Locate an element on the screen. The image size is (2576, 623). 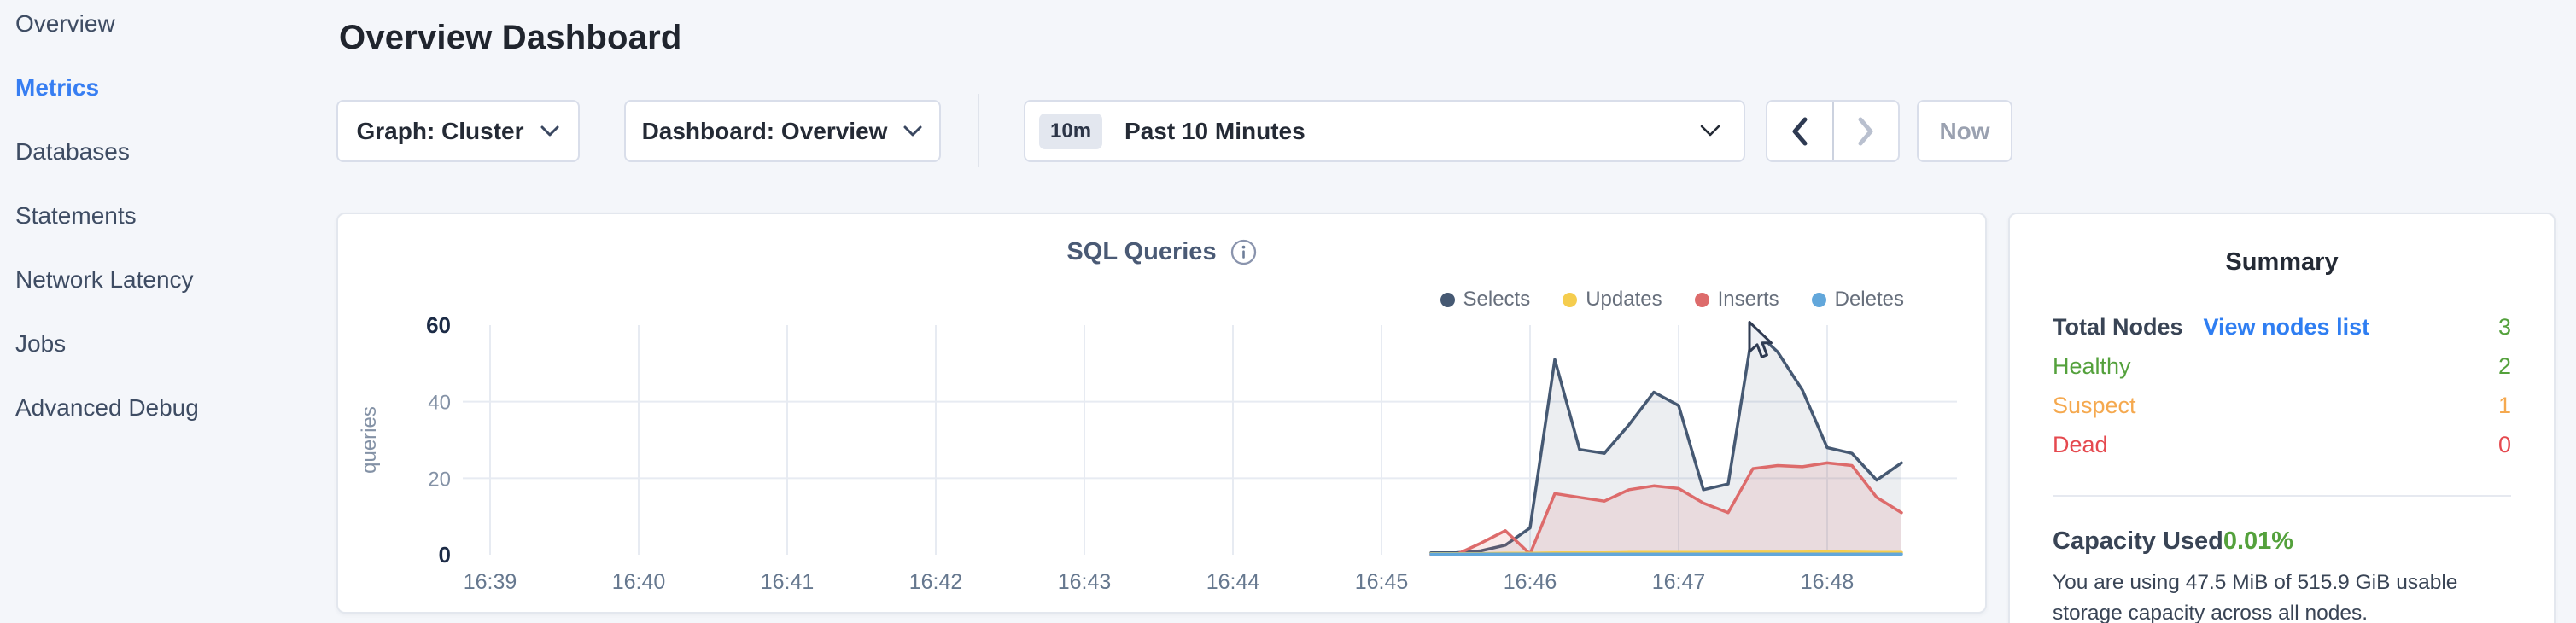
sidebar-item-advanced-debug: Advanced Debug is located at coordinates (107, 407).